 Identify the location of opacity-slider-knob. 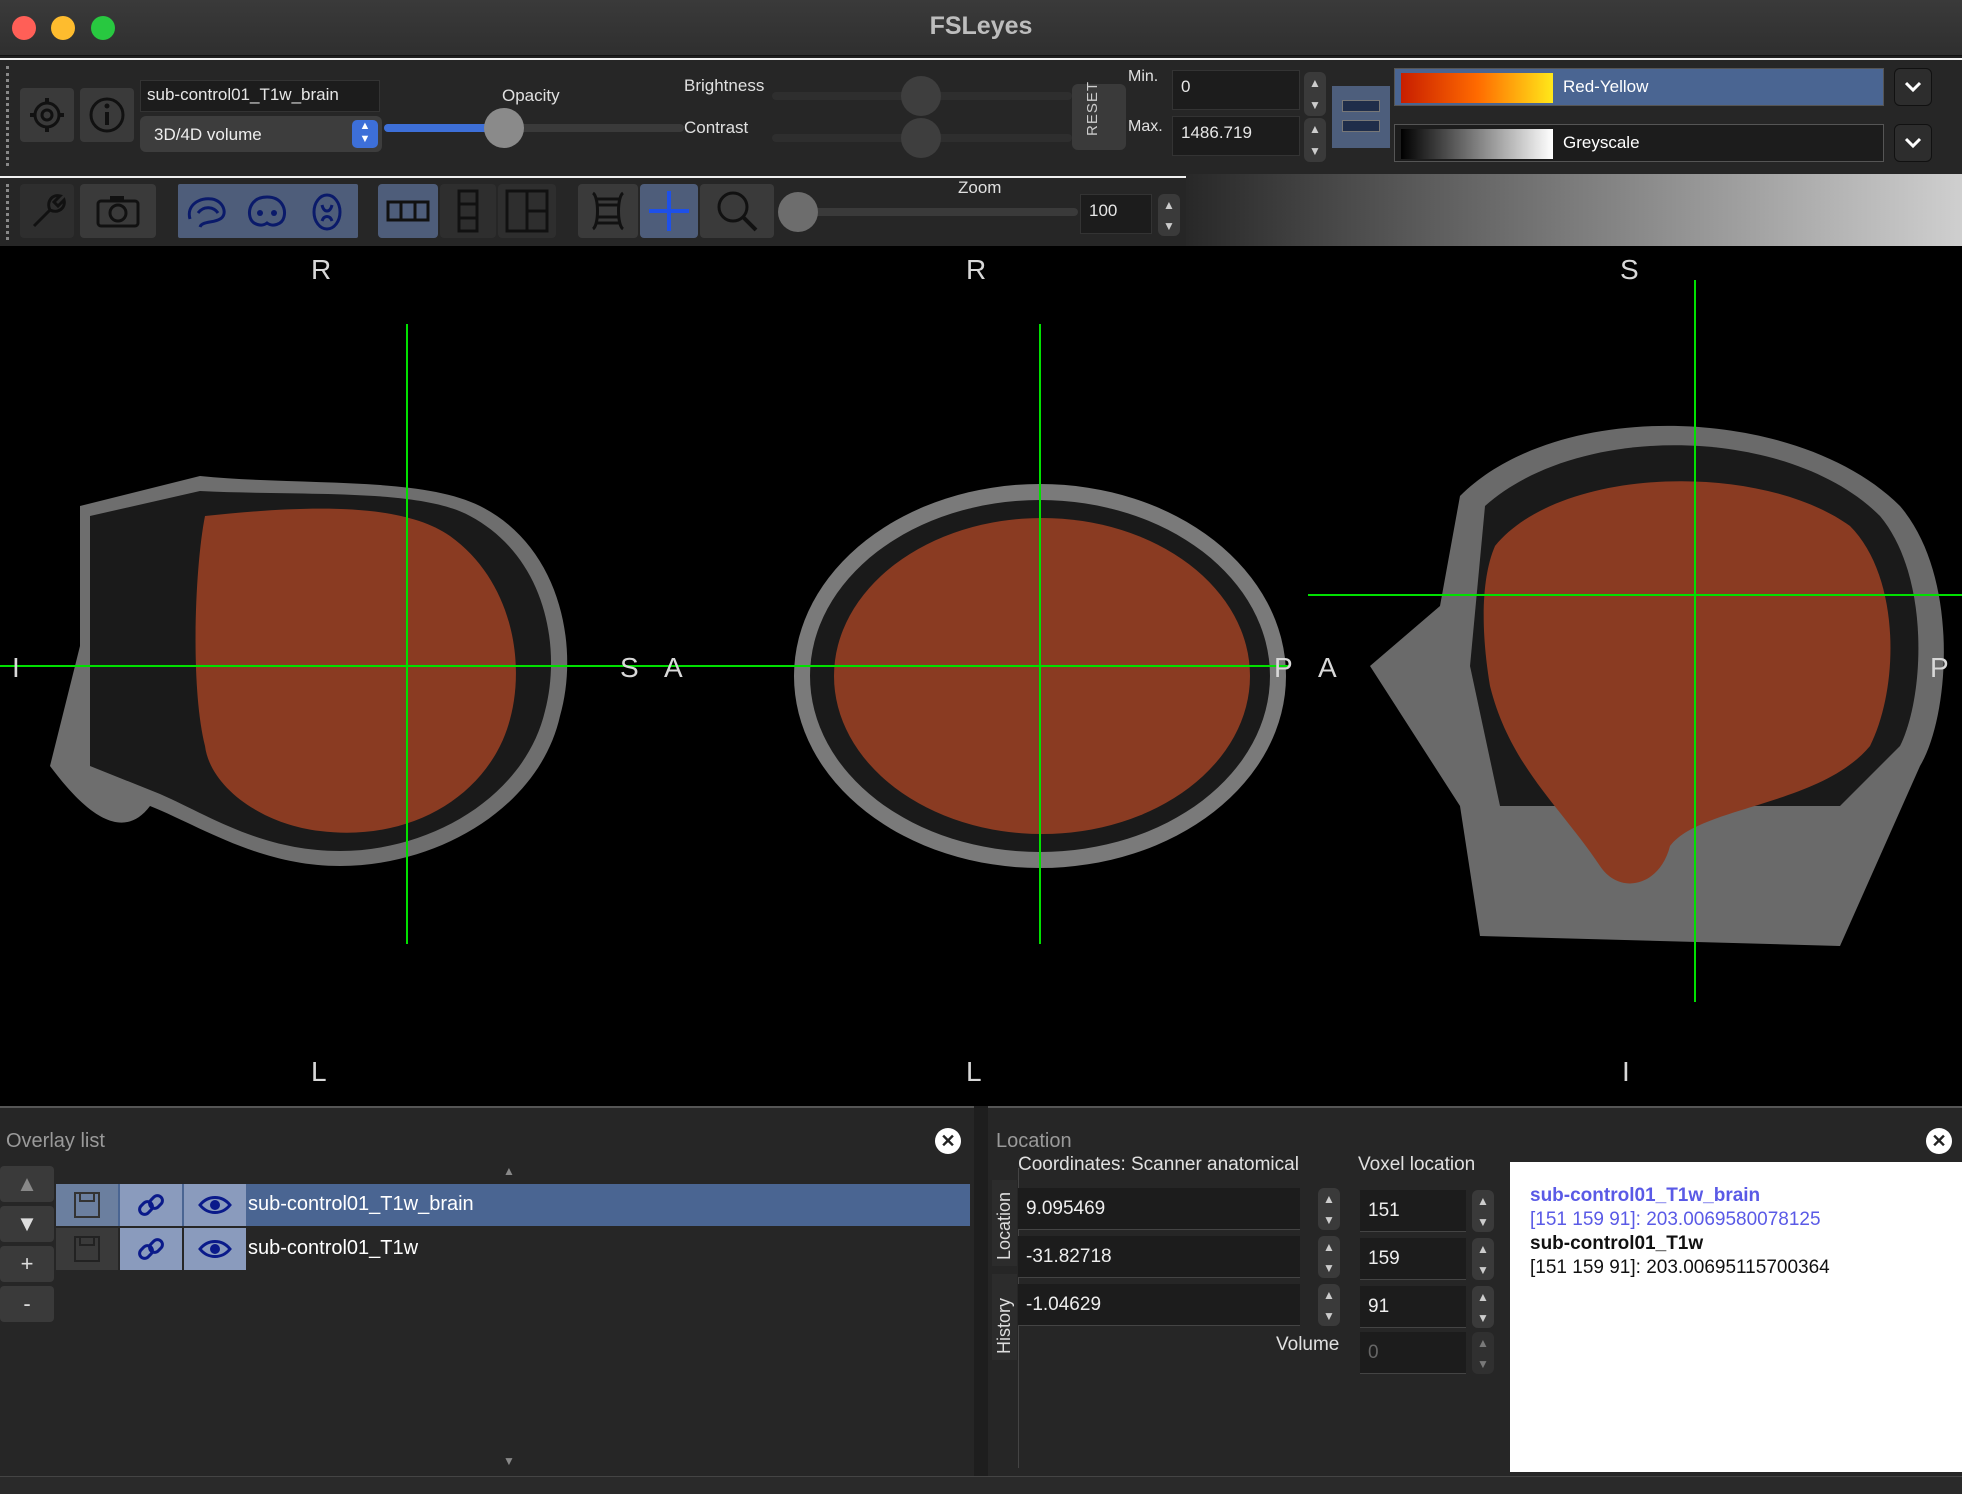
(504, 128).